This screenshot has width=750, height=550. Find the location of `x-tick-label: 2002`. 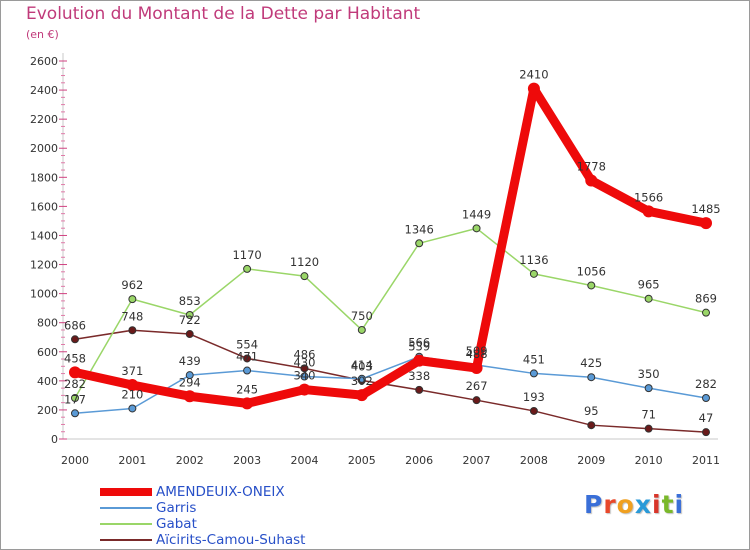

x-tick-label: 2002 is located at coordinates (190, 460).